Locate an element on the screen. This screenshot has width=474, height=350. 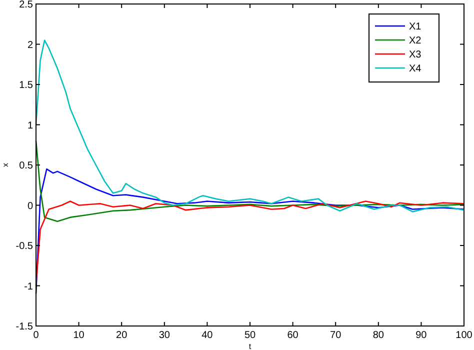
legend-label: X3 is located at coordinates (415, 55).